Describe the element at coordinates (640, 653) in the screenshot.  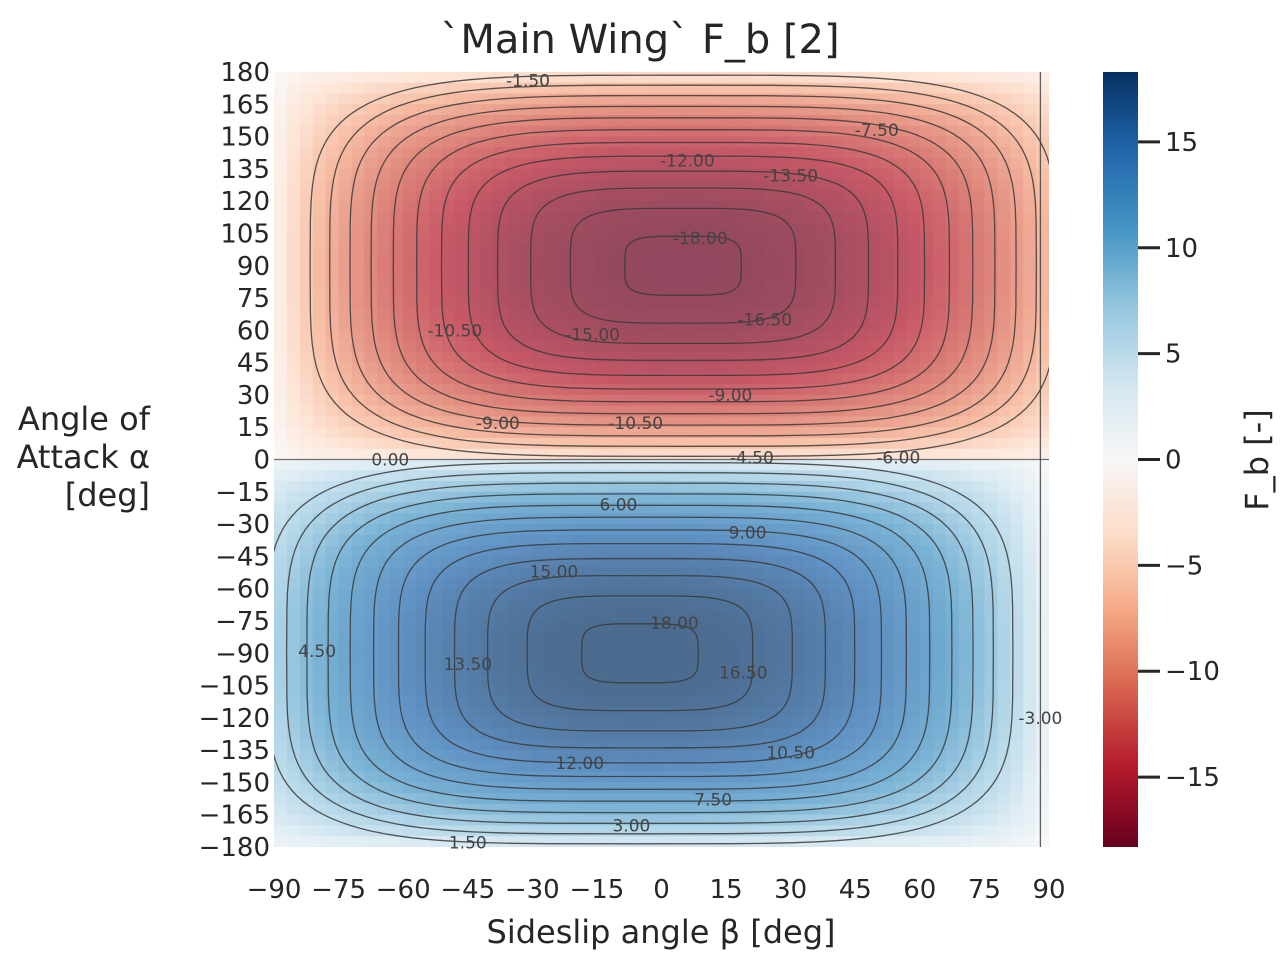
I see `contour-line-positive` at that location.